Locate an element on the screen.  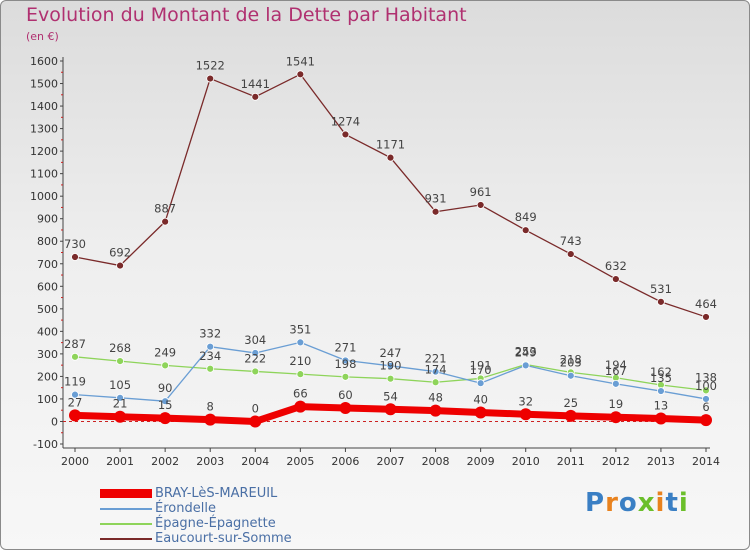
data-label: 8 is located at coordinates (210, 407).